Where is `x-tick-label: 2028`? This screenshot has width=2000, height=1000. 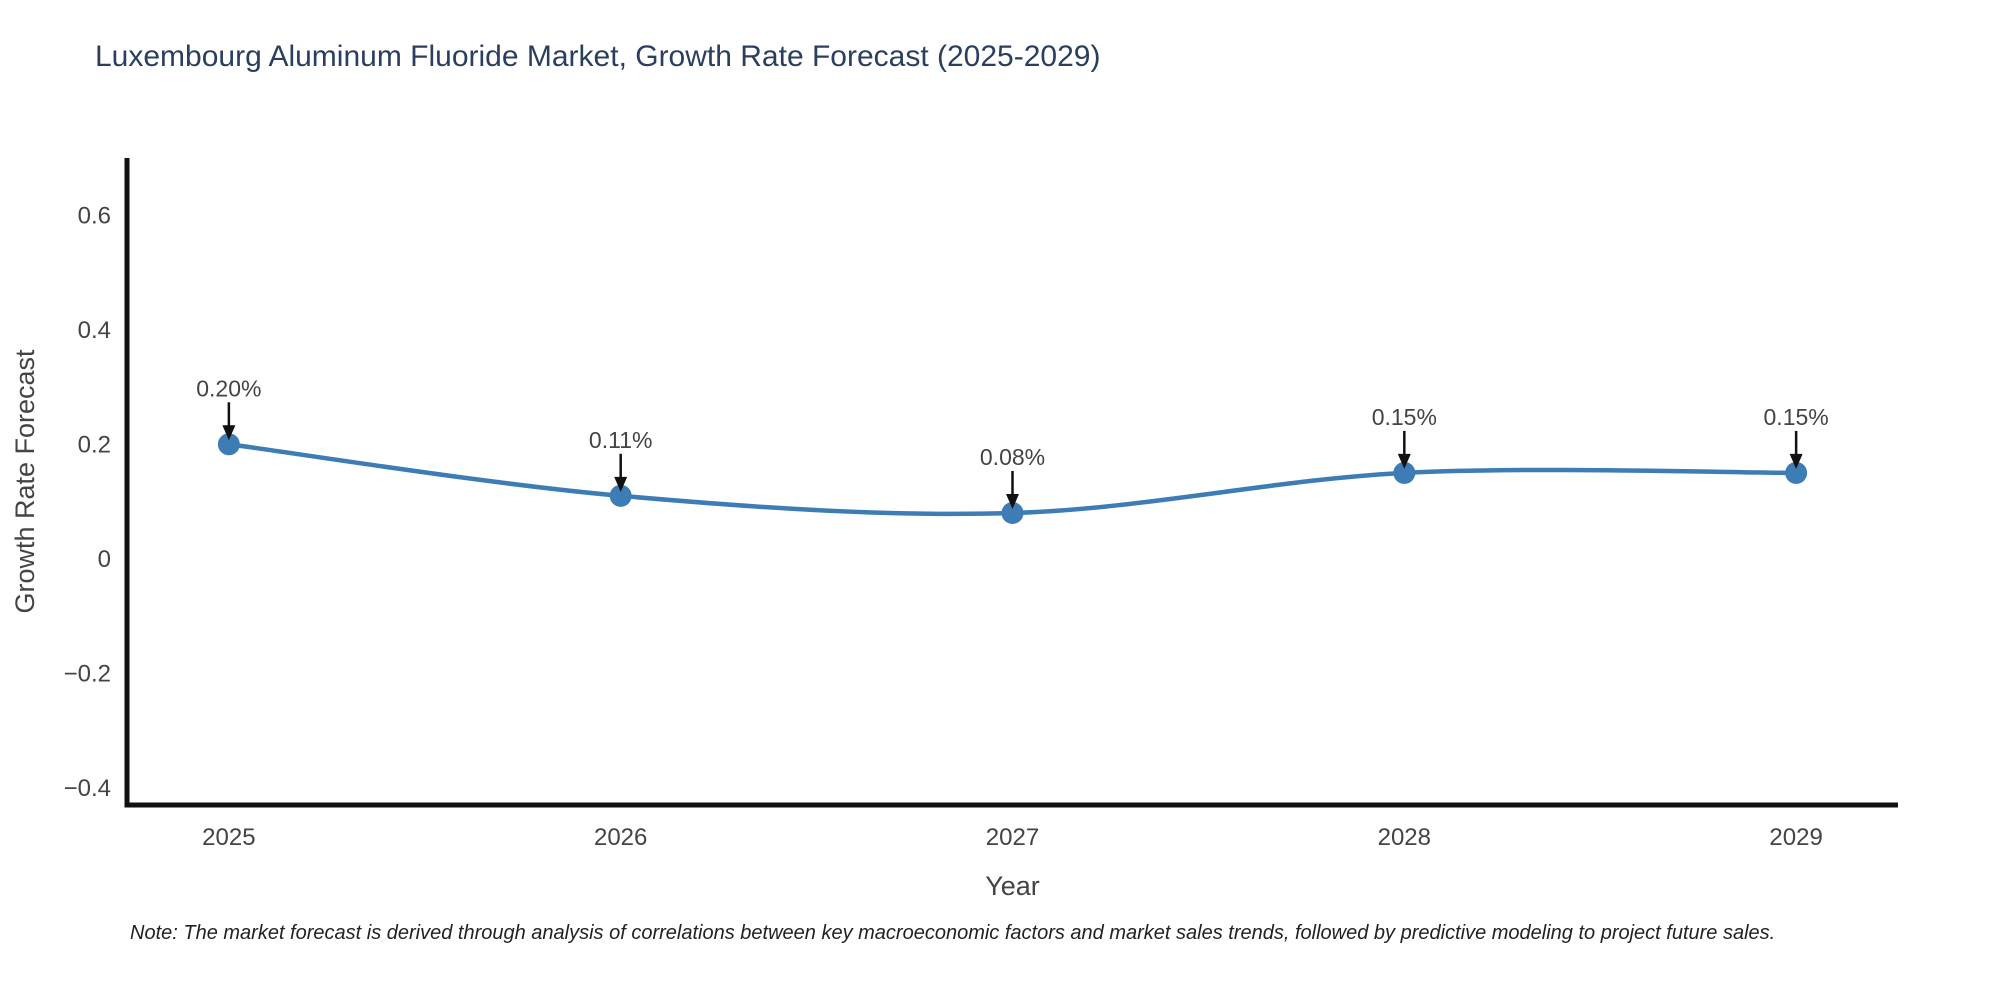 x-tick-label: 2028 is located at coordinates (1404, 837).